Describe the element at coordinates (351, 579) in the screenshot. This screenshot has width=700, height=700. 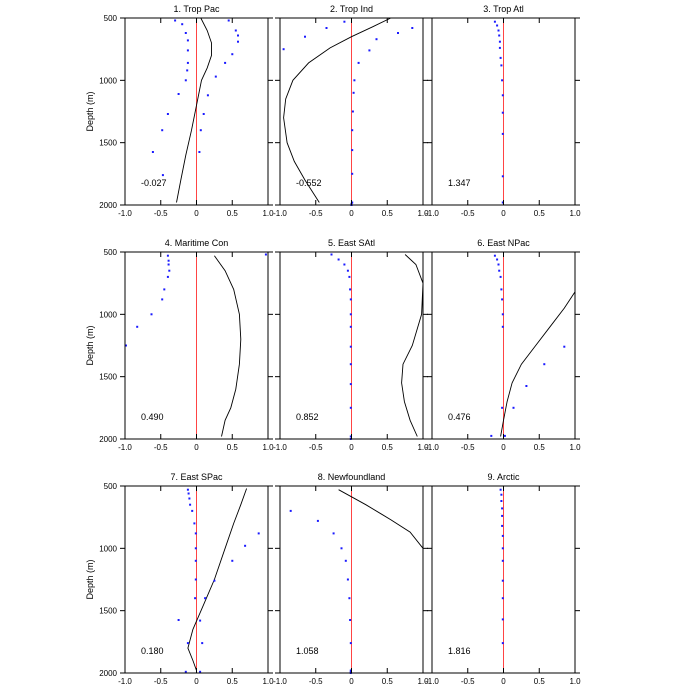
I see `panel-8: -1.0 -0.5 0 0.5 1.0 8. Newfoundland 1.058` at that location.